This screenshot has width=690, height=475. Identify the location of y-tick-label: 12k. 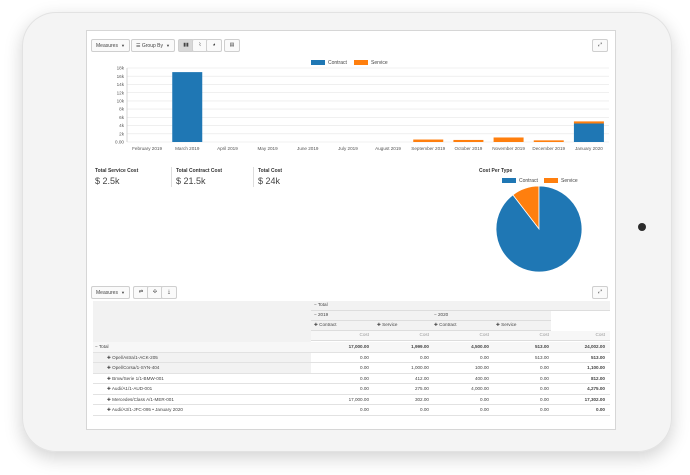
(121, 92).